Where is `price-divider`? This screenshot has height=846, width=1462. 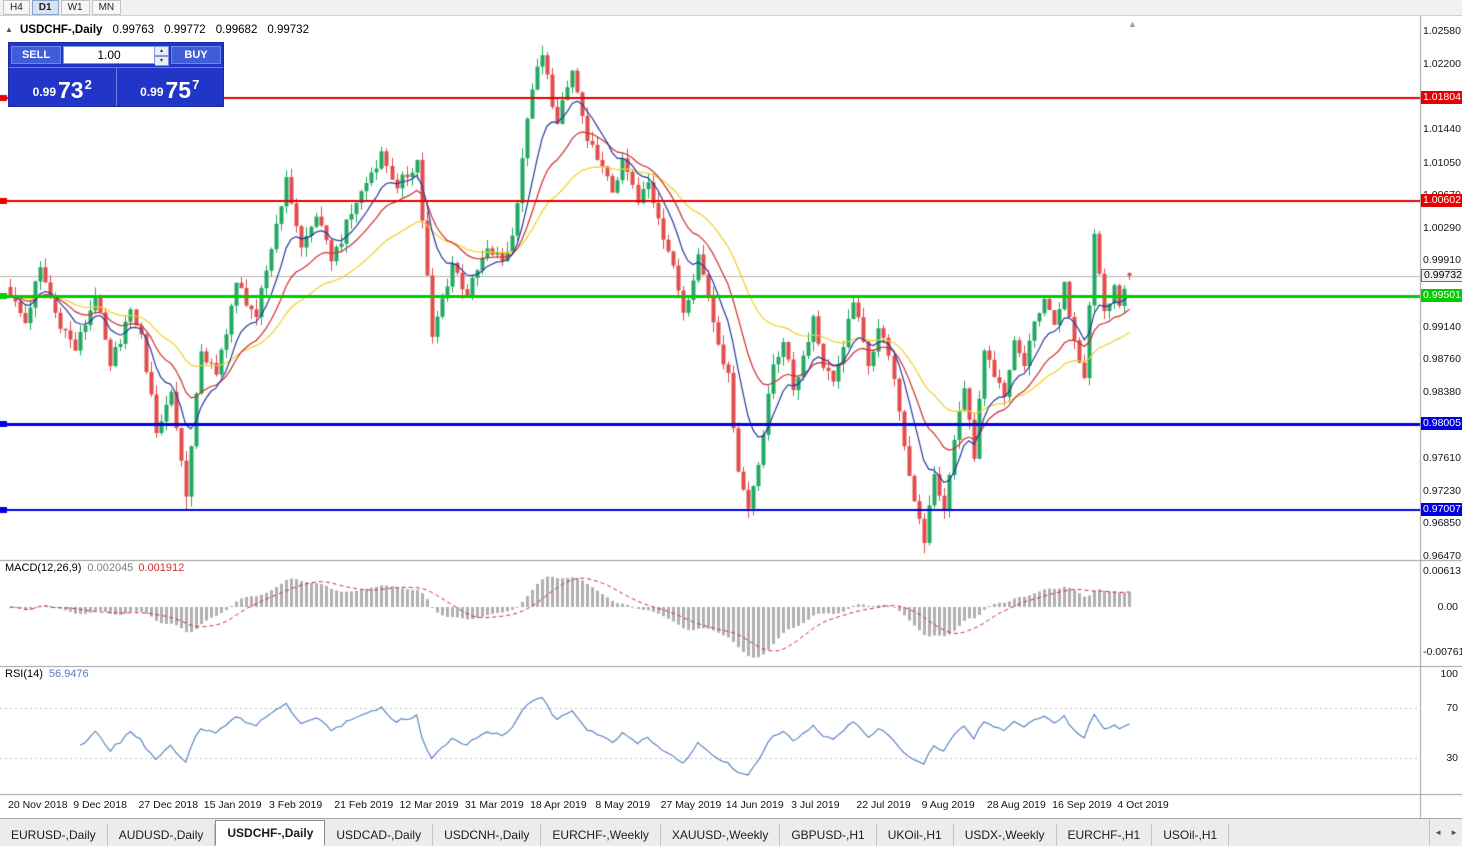
price-divider is located at coordinates (116, 87).